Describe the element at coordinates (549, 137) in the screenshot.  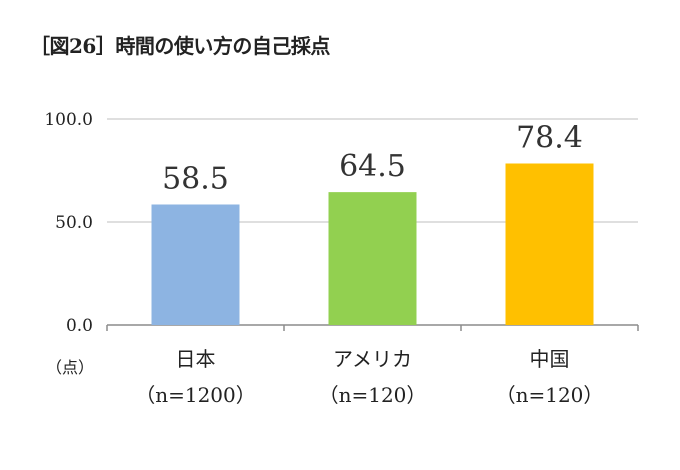
I see `data-label: 78.4` at that location.